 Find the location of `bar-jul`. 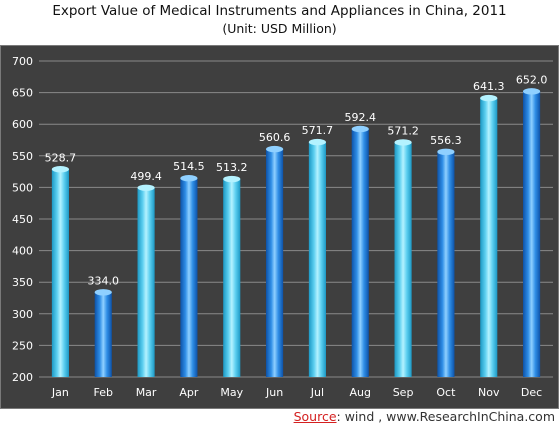

bar-jul is located at coordinates (317, 257).